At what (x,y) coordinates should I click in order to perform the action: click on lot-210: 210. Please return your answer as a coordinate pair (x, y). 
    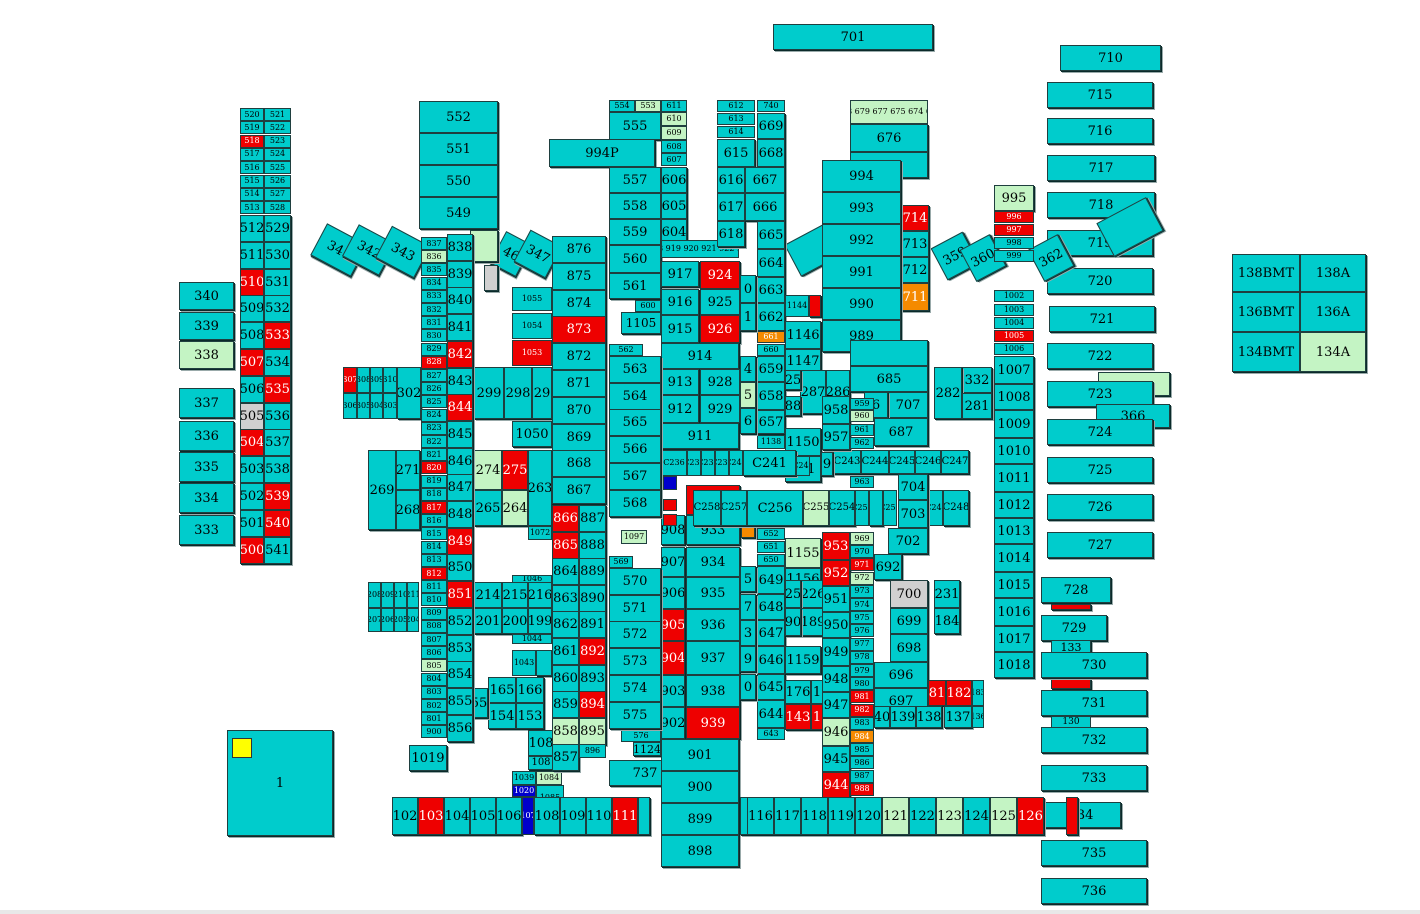
    Looking at the image, I should click on (400, 595).